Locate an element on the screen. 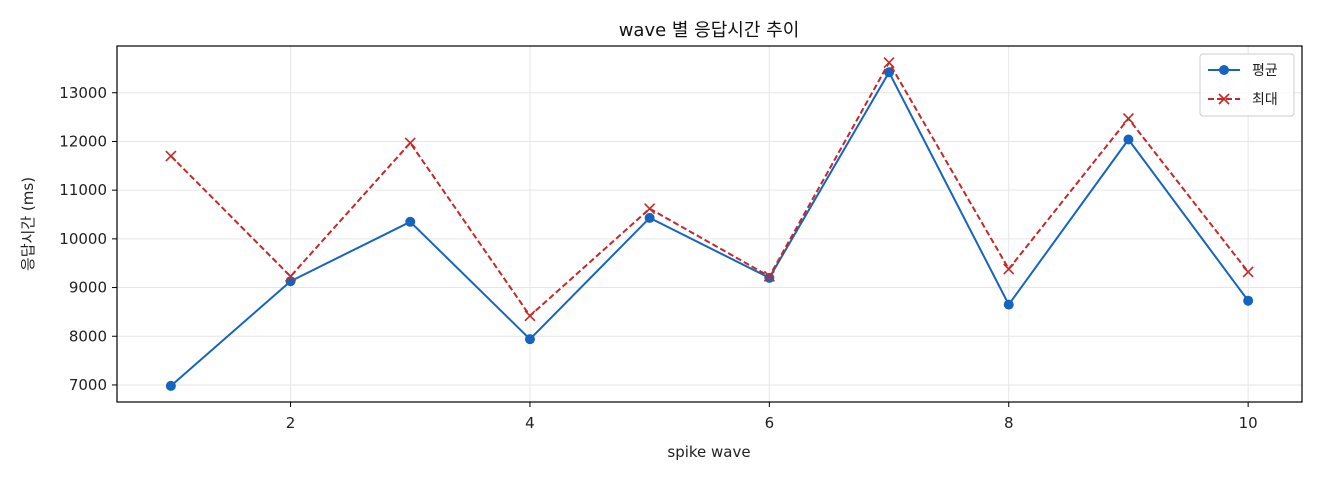  x-tick-label: 2 is located at coordinates (291, 423).